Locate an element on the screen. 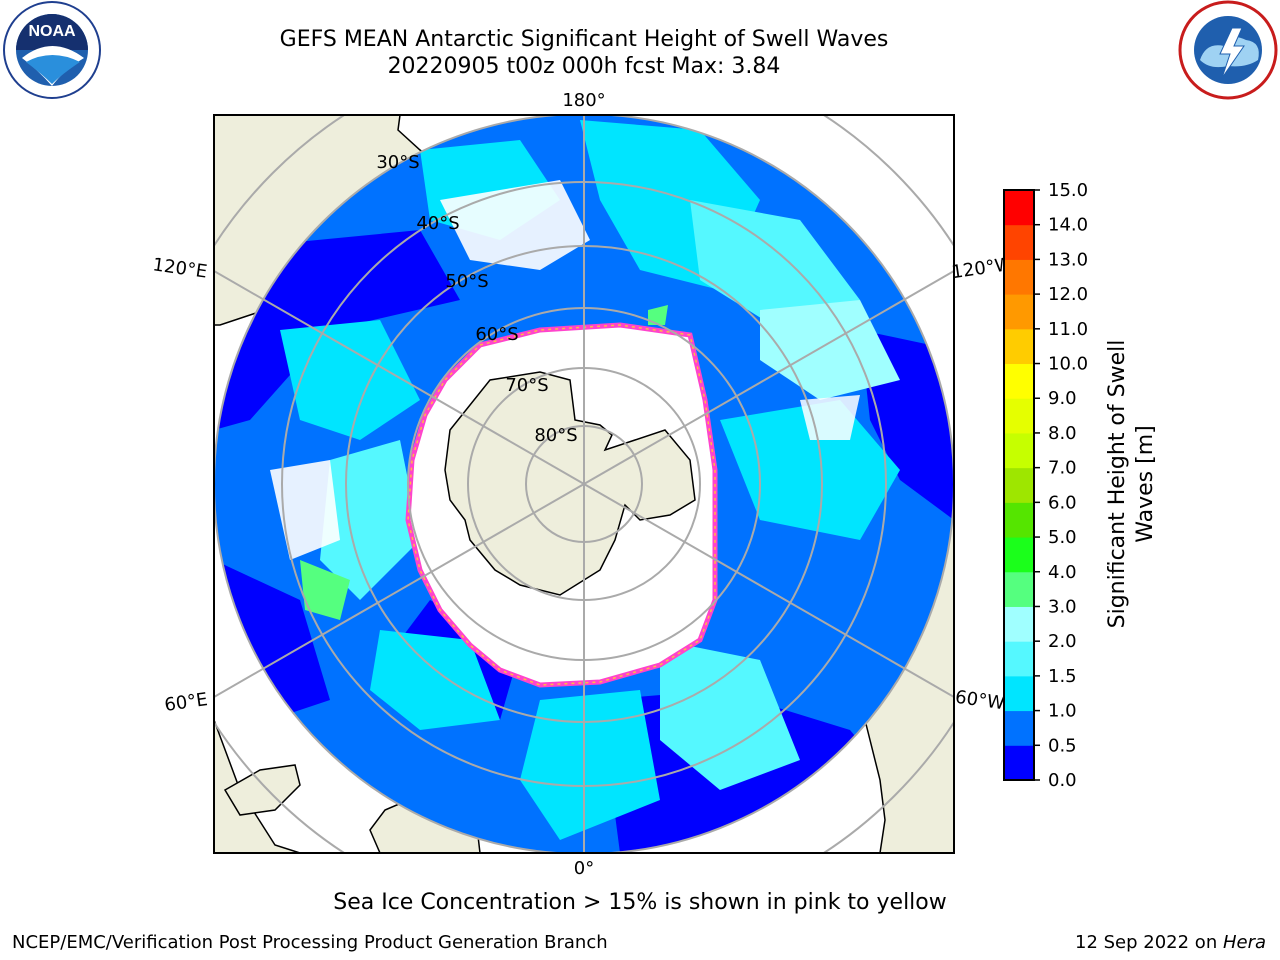 The height and width of the screenshot is (960, 1280). lon-label-60e: 60°E is located at coordinates (186, 702).